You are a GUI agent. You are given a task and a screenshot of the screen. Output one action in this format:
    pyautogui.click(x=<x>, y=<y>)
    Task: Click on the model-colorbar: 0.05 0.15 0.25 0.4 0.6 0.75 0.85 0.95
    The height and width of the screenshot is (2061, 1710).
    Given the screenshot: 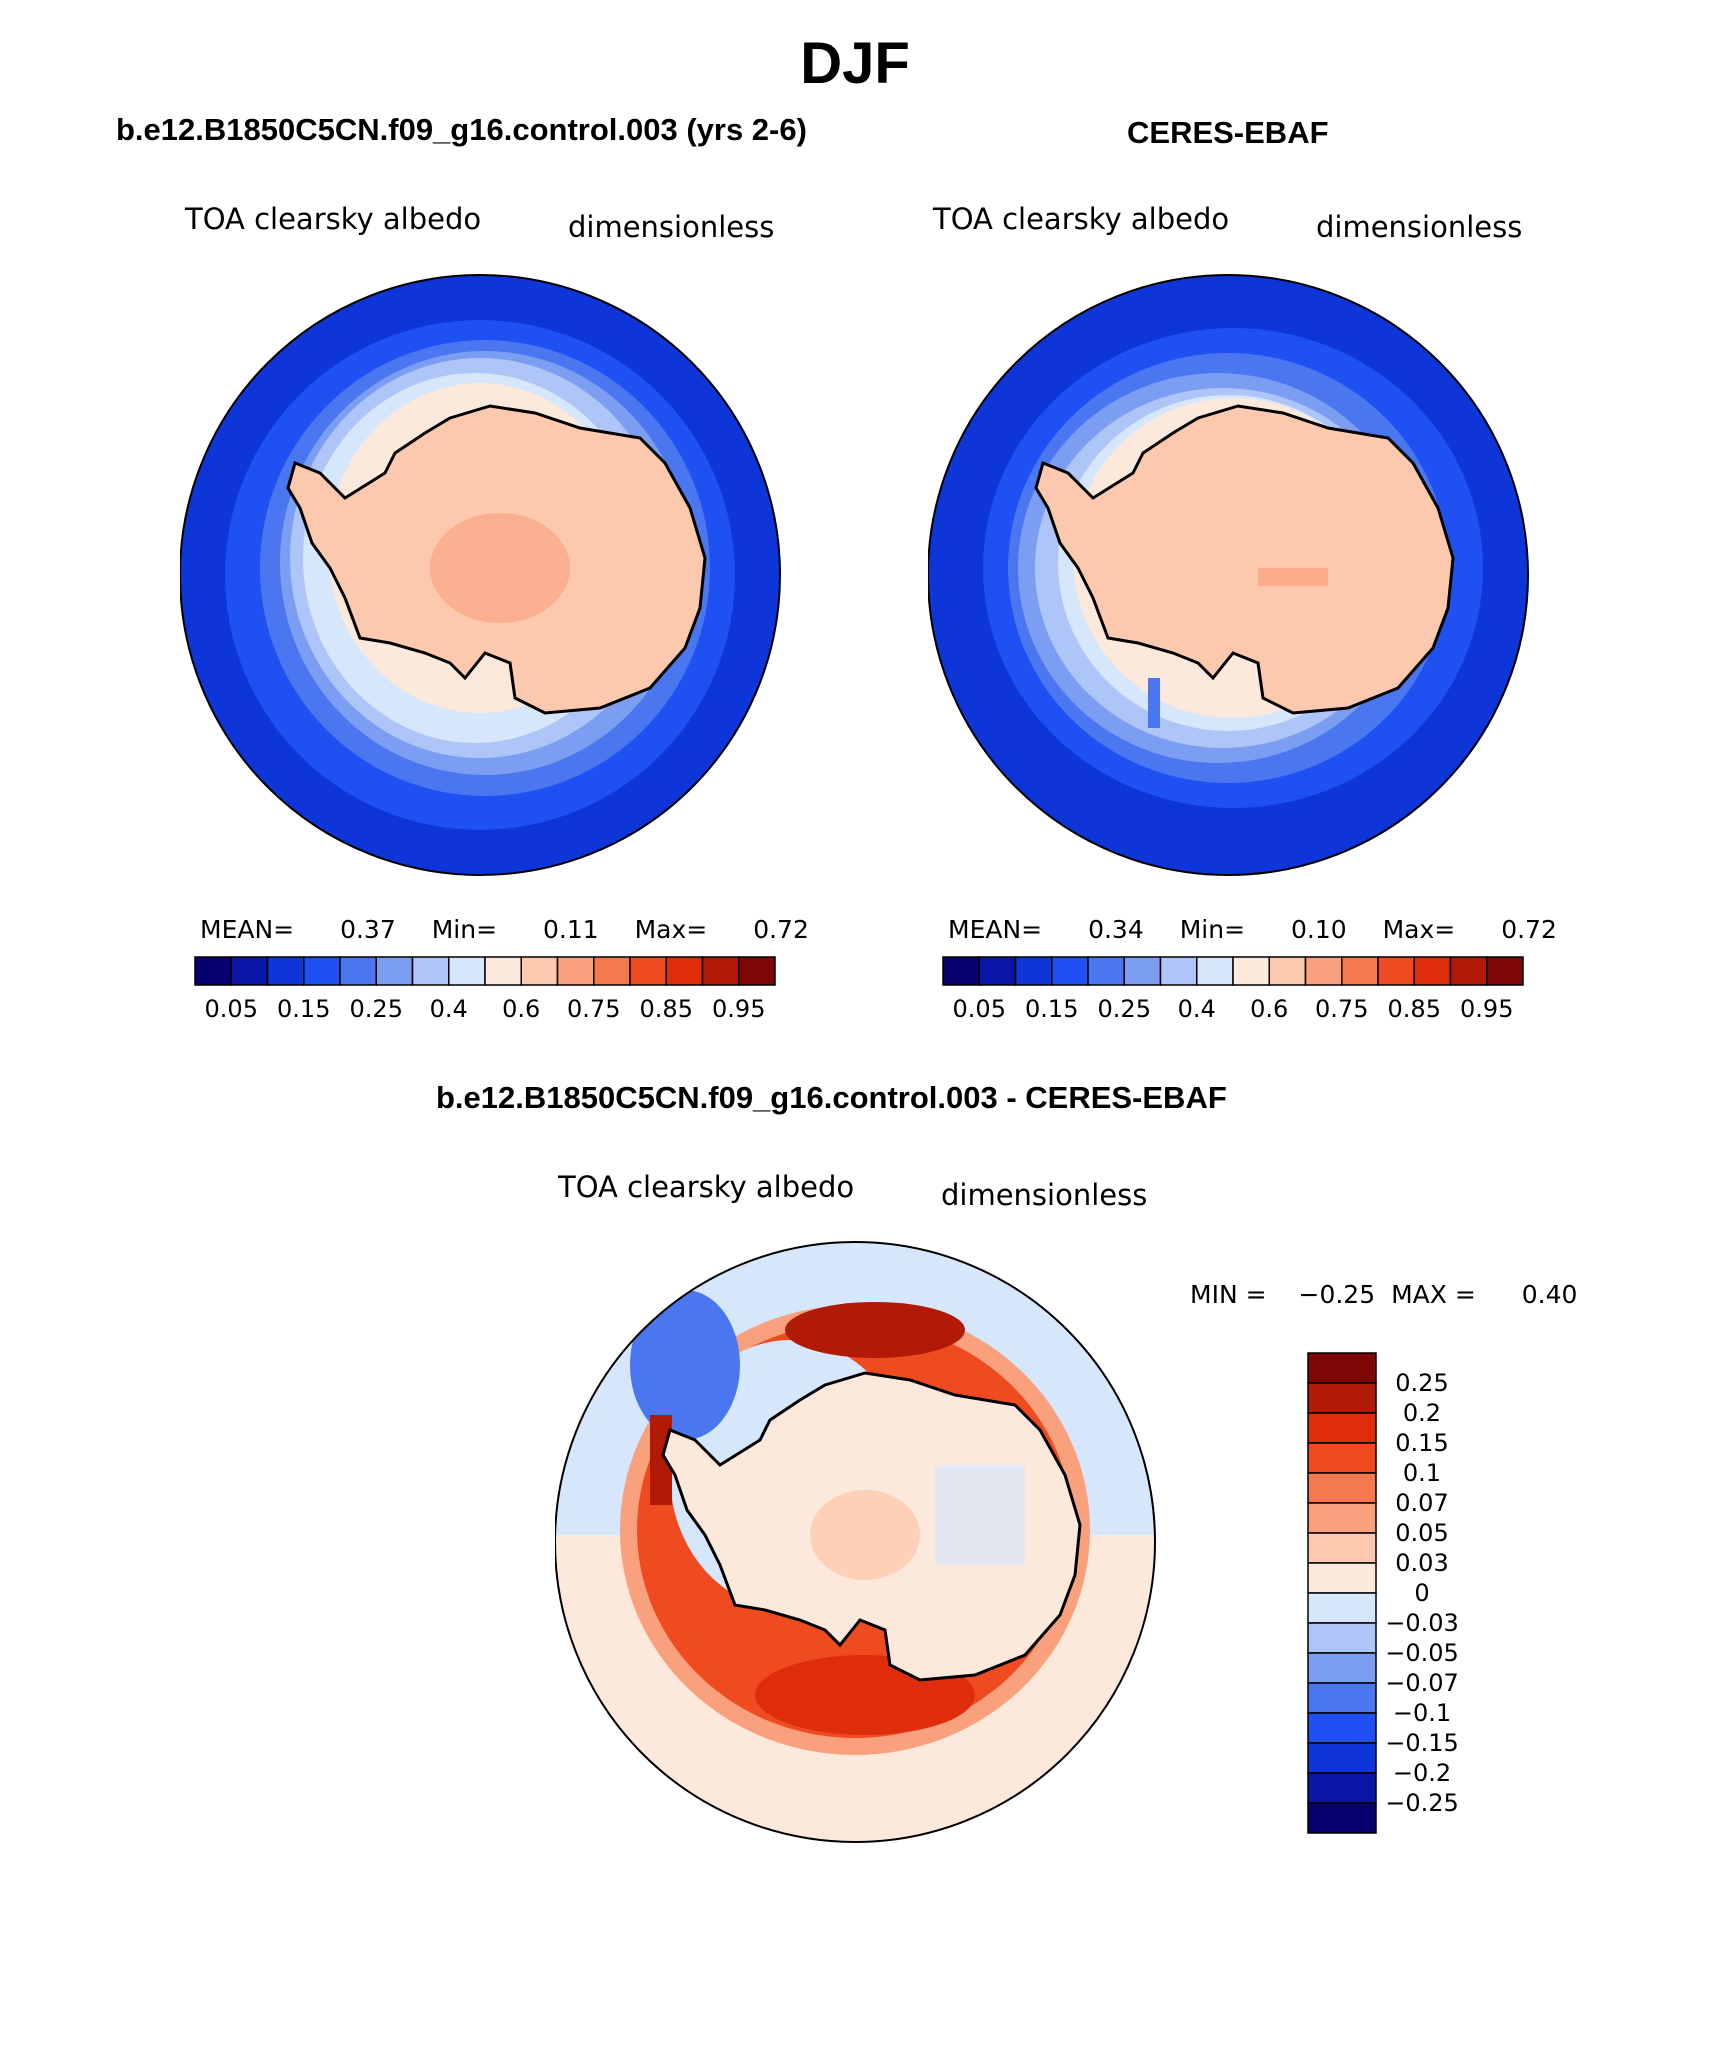 What is the action you would take?
    pyautogui.click(x=485, y=989)
    